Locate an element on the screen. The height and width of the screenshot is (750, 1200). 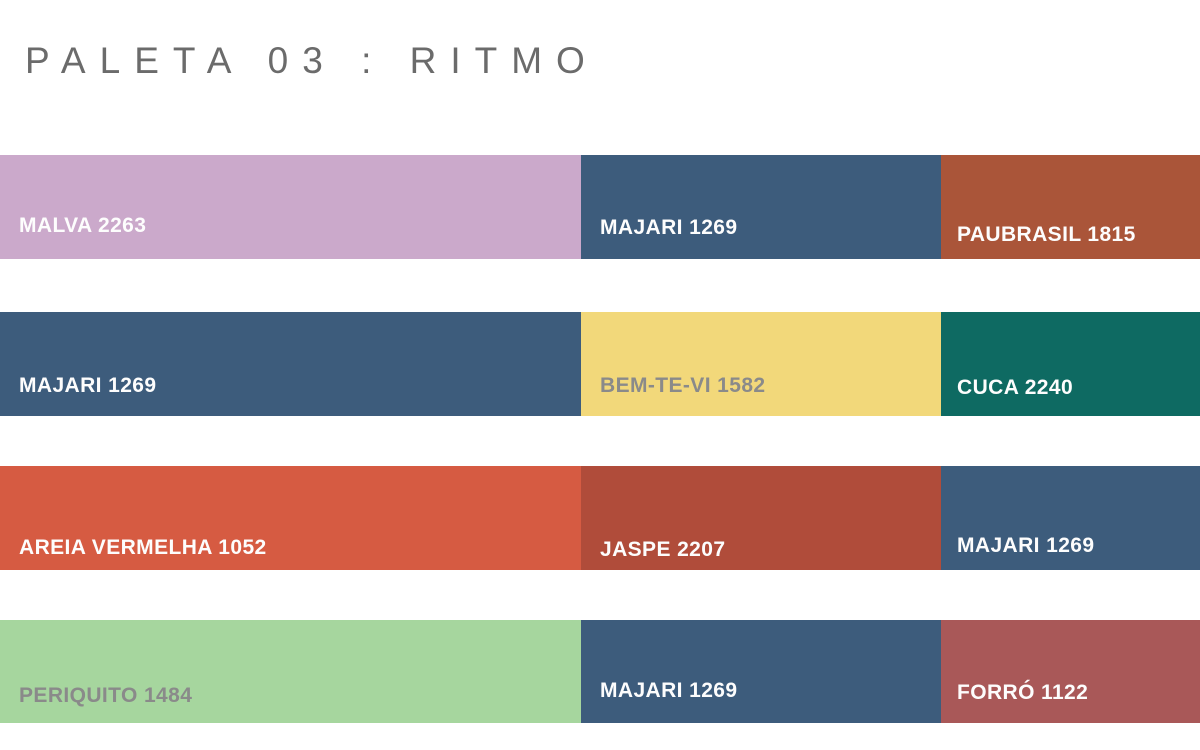
color-swatch: BEM-TE-VI 1582 is located at coordinates (761, 364).